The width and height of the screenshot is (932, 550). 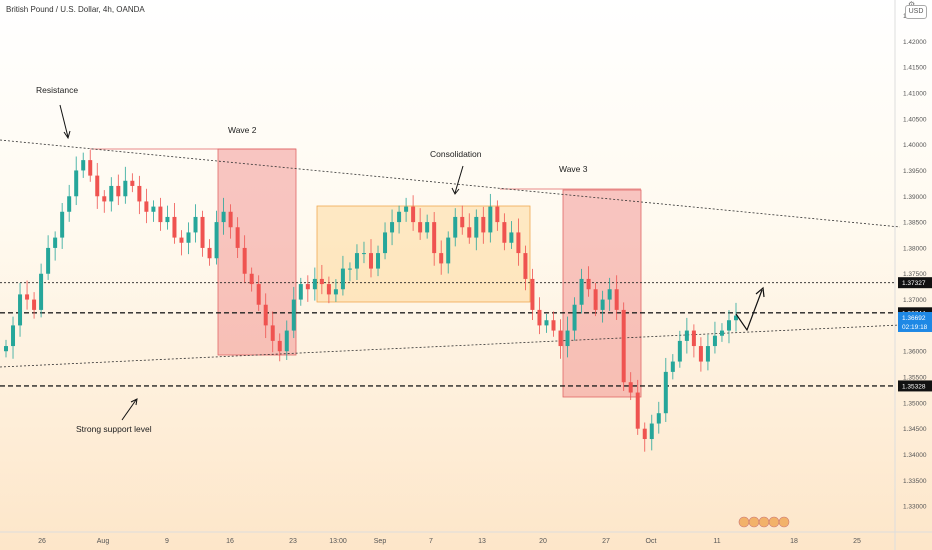 What do you see at coordinates (915, 352) in the screenshot?
I see `y-tick-label: 1.36000` at bounding box center [915, 352].